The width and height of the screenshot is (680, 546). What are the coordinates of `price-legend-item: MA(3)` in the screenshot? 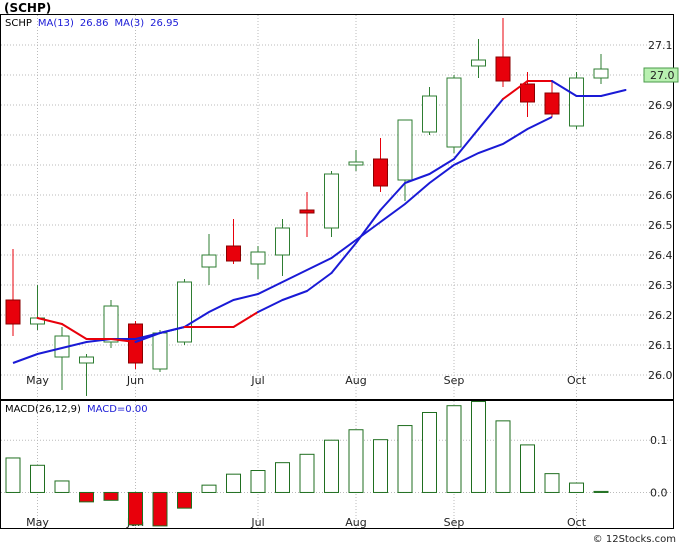 It's located at (130, 23).